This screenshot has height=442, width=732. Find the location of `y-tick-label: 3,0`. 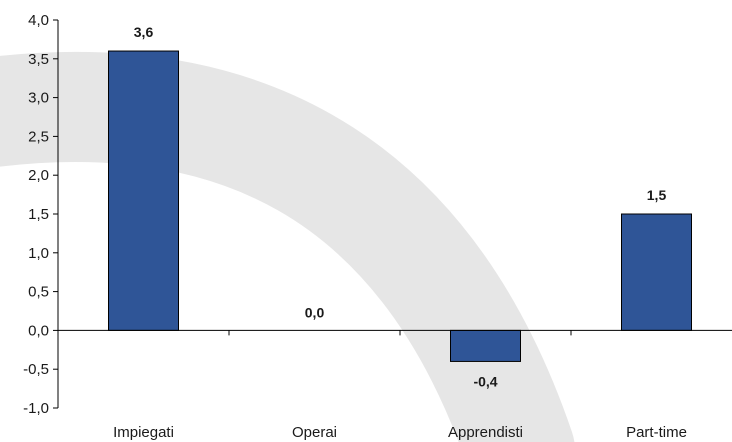

y-tick-label: 3,0 is located at coordinates (38, 98).